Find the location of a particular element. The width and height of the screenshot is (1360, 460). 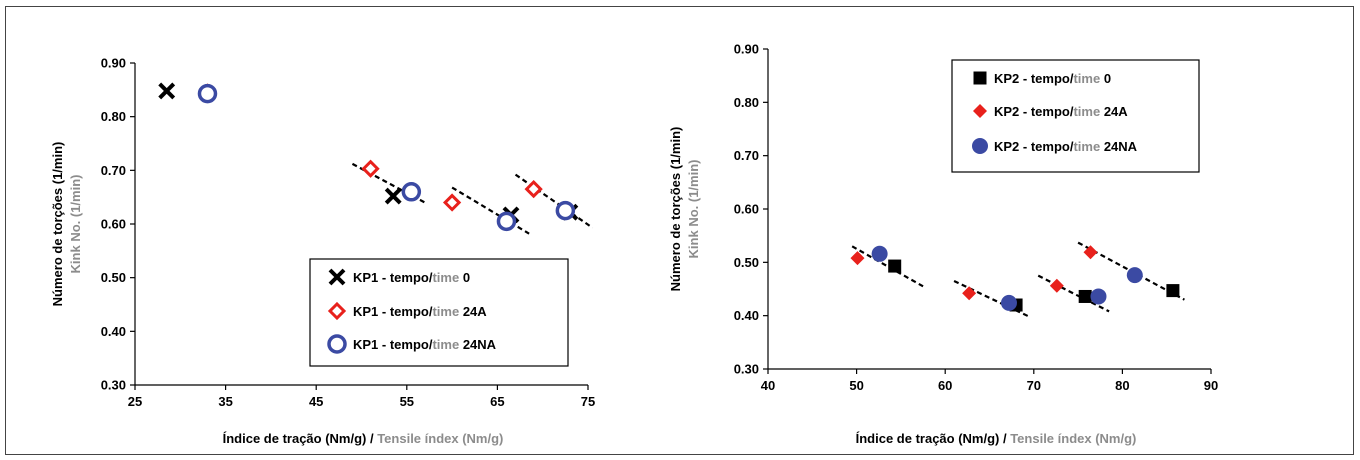

legend-entry: KP1 - tempo/time 24NA is located at coordinates (425, 344).